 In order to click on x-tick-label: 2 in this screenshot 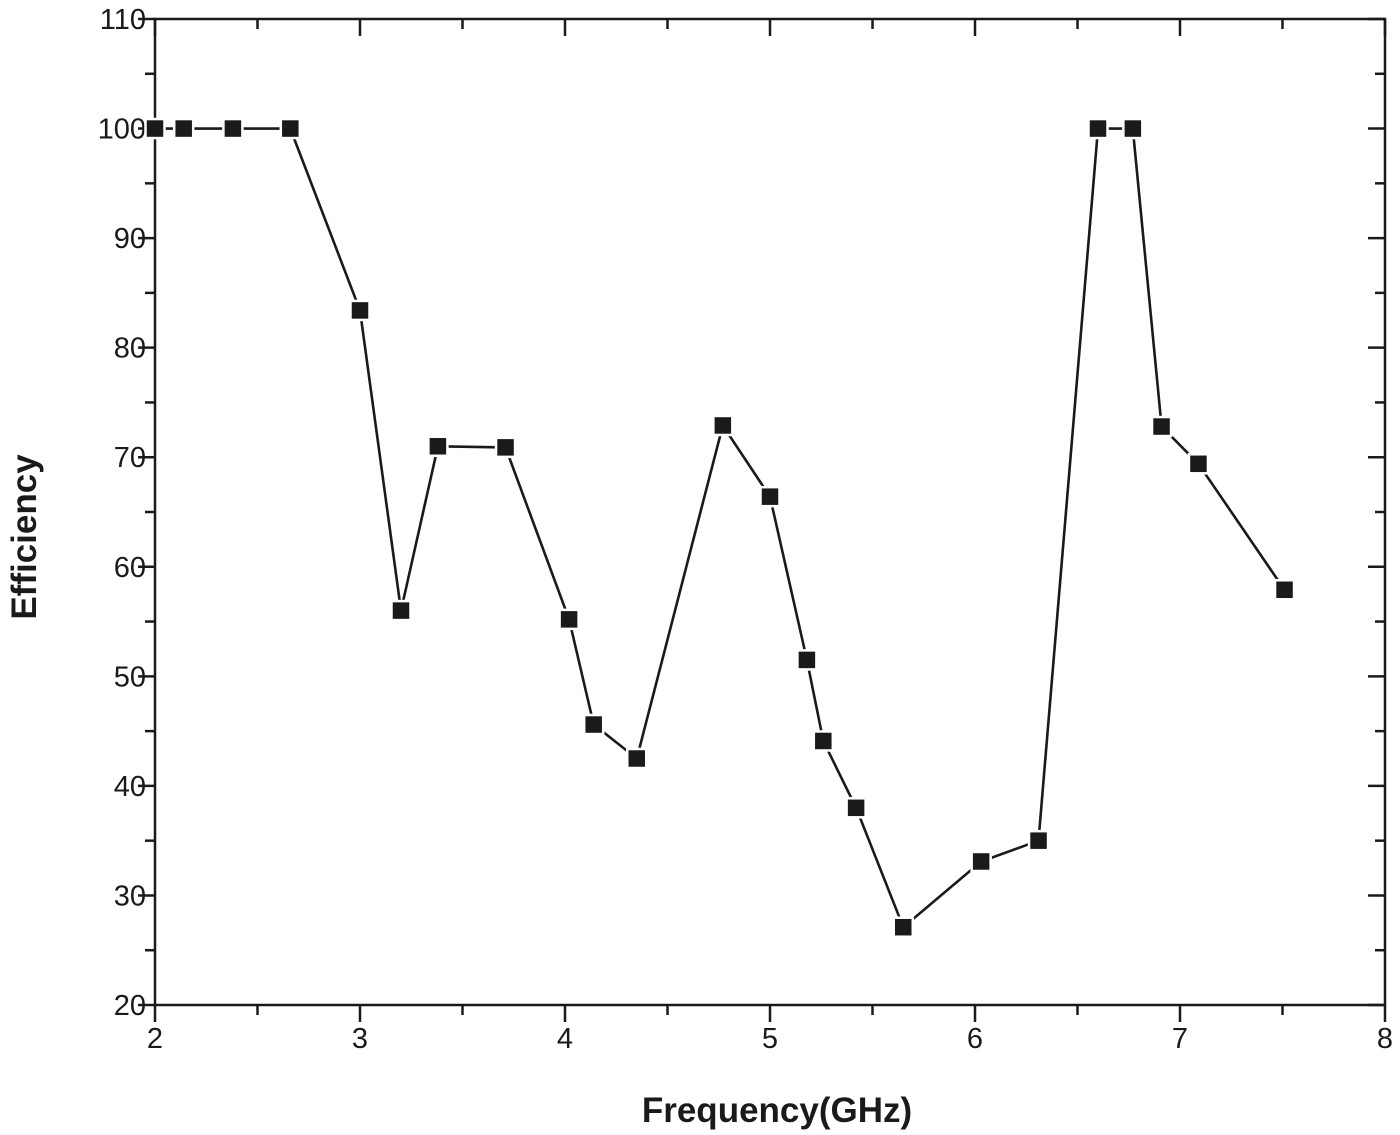, I will do `click(155, 1039)`.